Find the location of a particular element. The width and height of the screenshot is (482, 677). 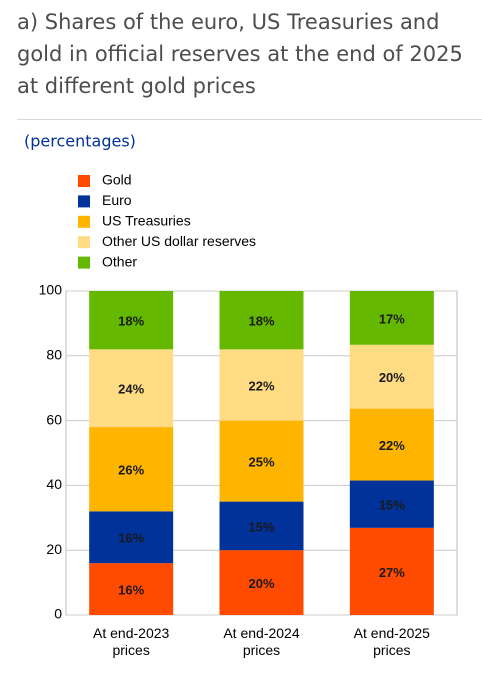

x-tick-label: At end-2023 prices is located at coordinates (131, 641).